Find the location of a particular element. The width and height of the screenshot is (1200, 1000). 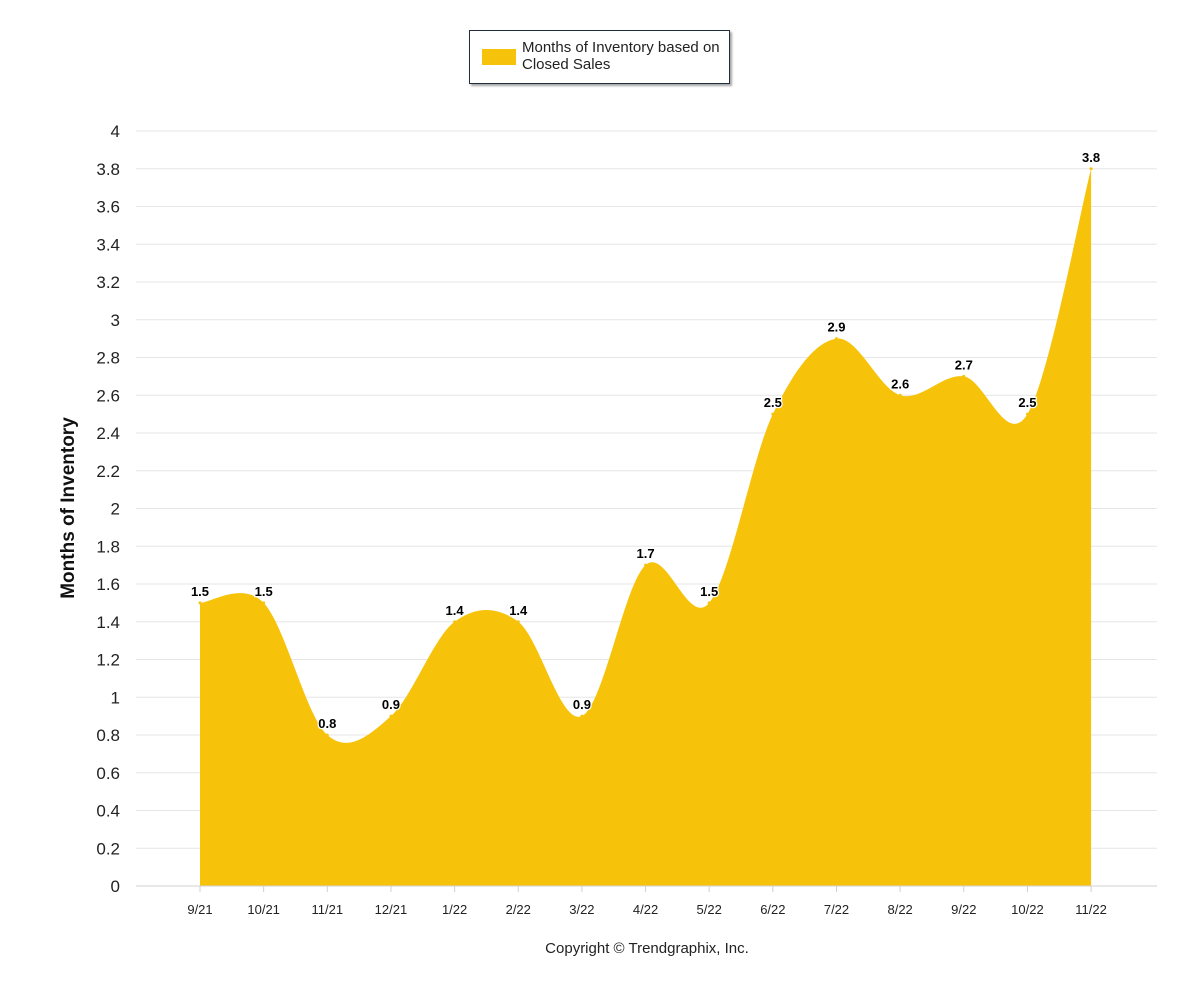

data-label: 3.8 is located at coordinates (1091, 157).